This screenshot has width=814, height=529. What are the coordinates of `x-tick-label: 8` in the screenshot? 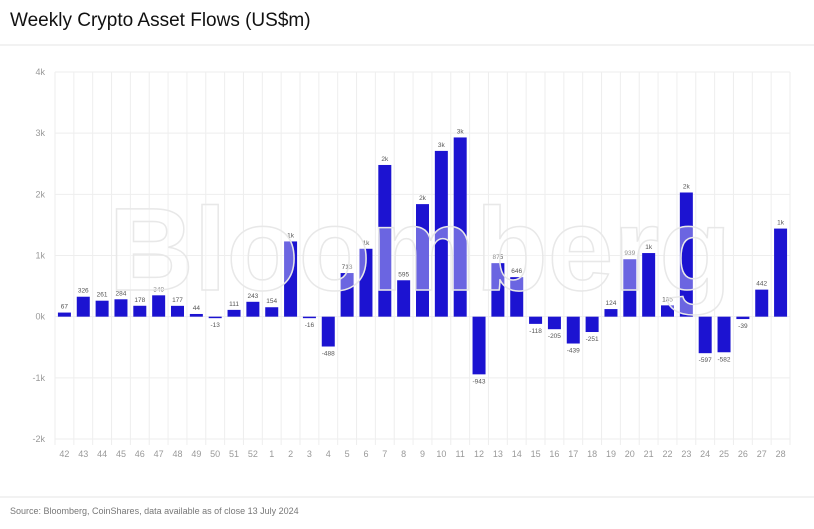 It's located at (403, 454).